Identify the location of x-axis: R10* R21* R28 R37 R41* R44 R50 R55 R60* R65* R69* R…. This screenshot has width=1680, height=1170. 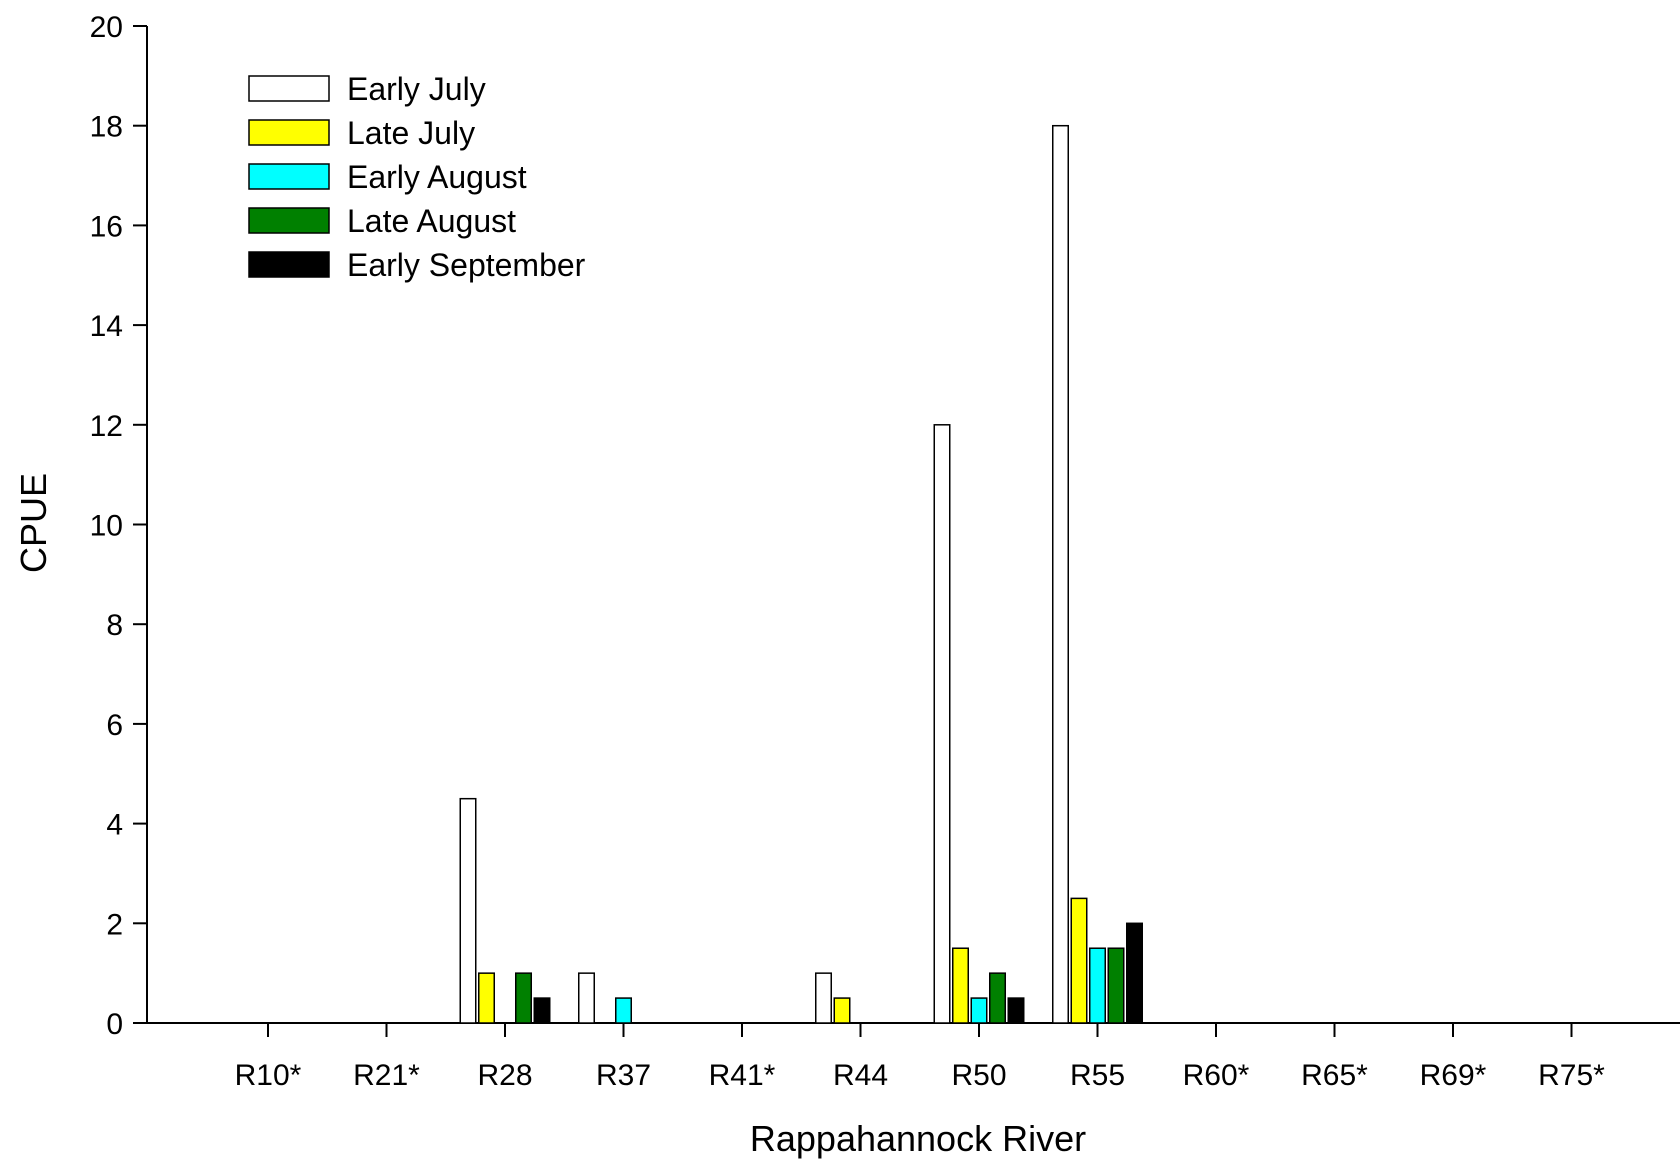
(913, 1057).